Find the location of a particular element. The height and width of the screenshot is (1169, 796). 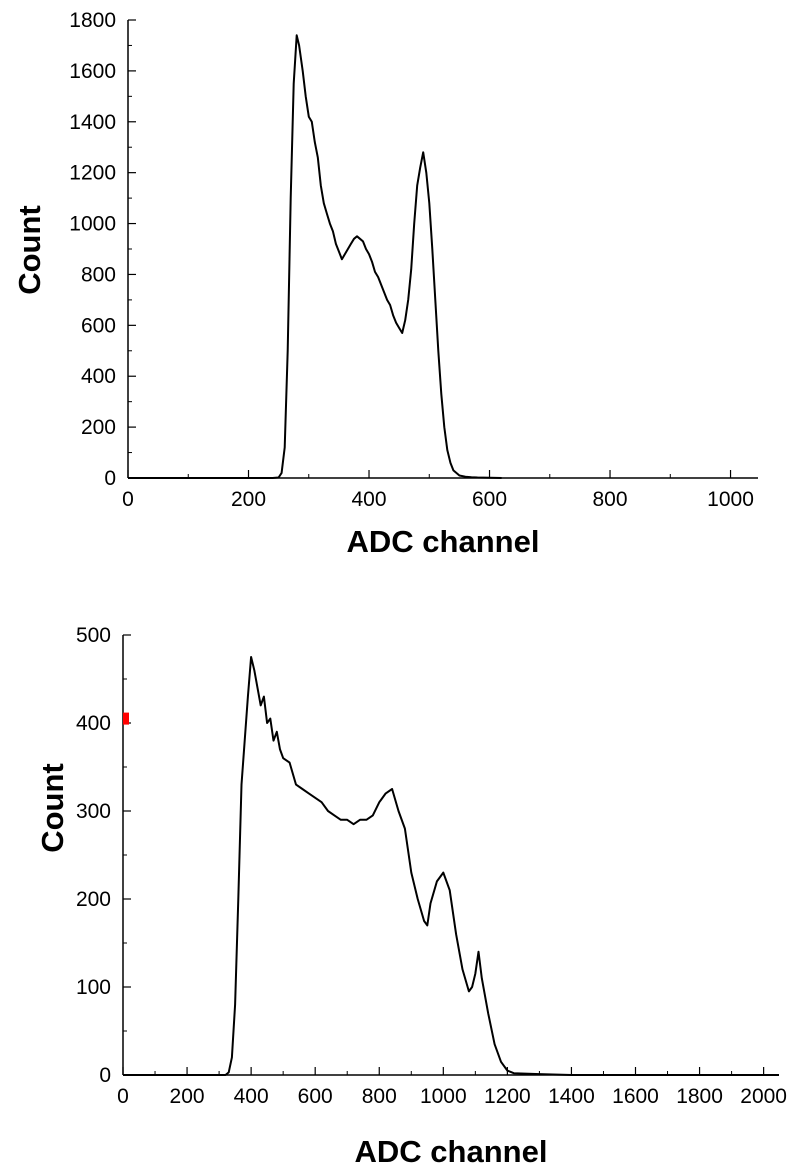

y-tick-label: 600 is located at coordinates (98, 325).